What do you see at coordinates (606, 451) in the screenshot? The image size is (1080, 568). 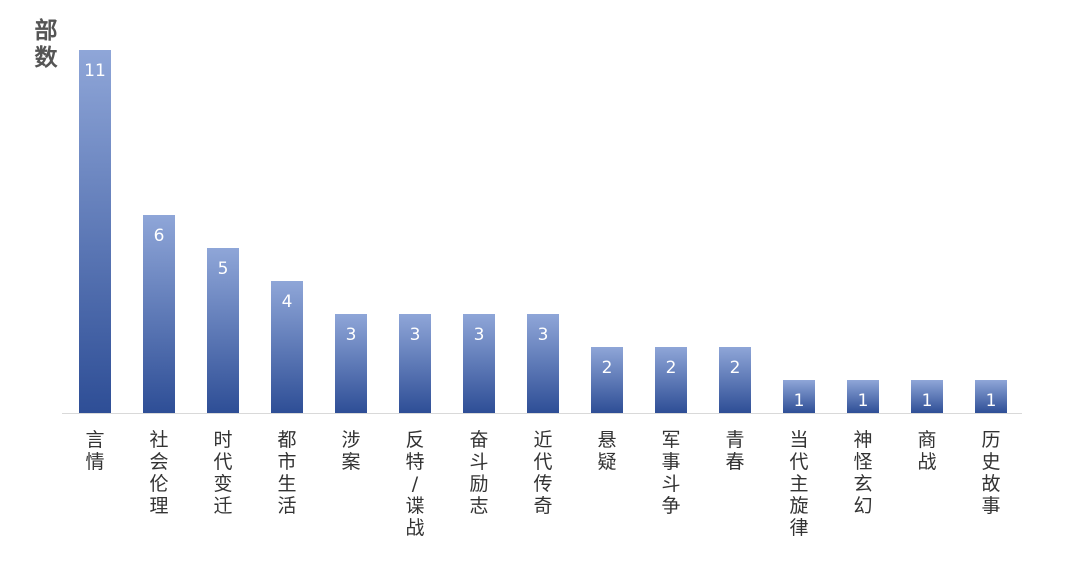 I see `category-label-8: 悬疑` at bounding box center [606, 451].